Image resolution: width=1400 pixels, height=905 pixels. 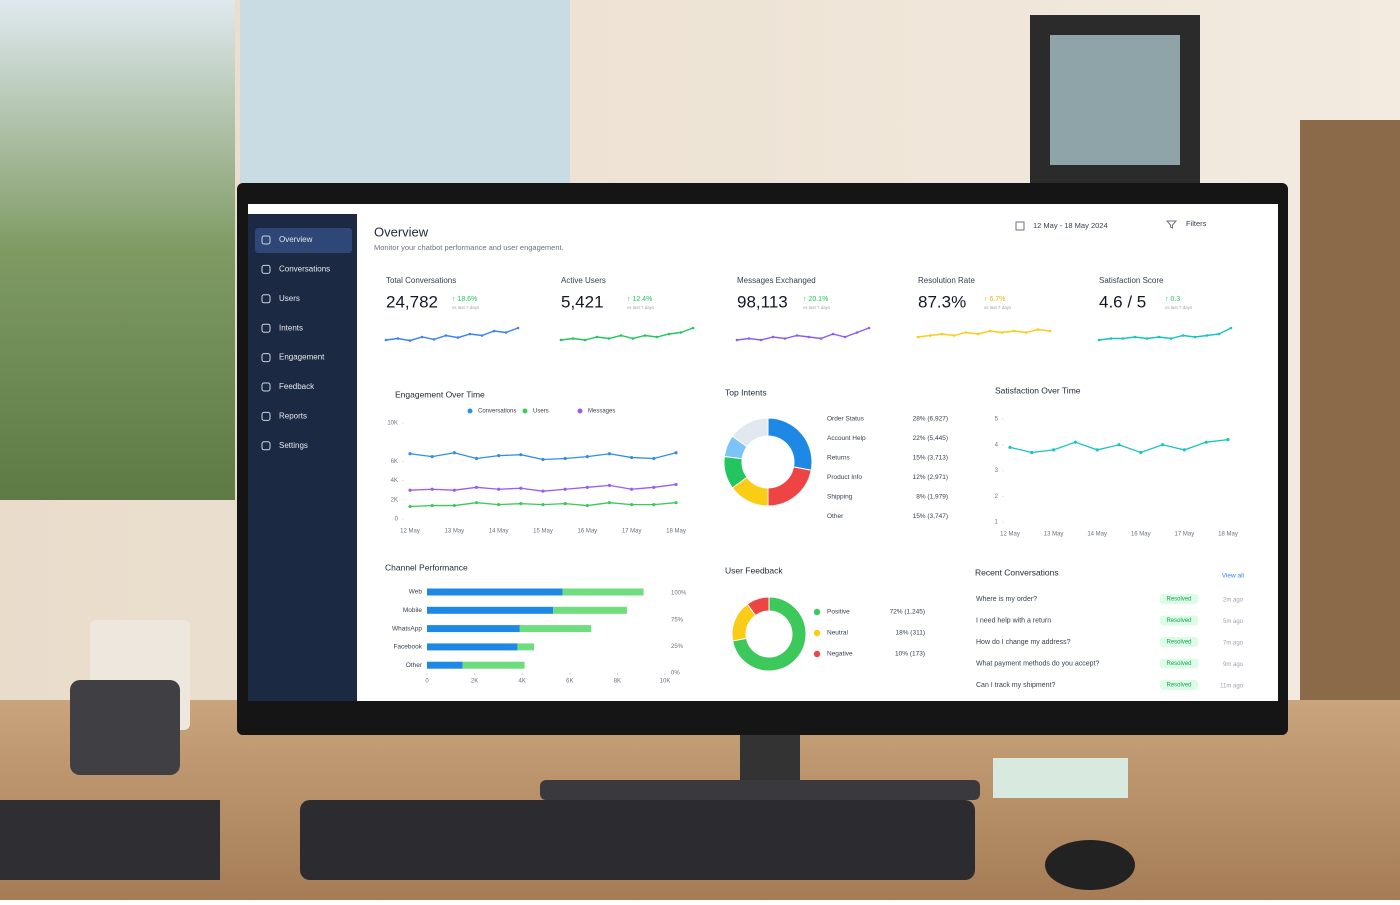 What do you see at coordinates (1015, 685) in the screenshot?
I see `conversation-text: Can I track my shipment?` at bounding box center [1015, 685].